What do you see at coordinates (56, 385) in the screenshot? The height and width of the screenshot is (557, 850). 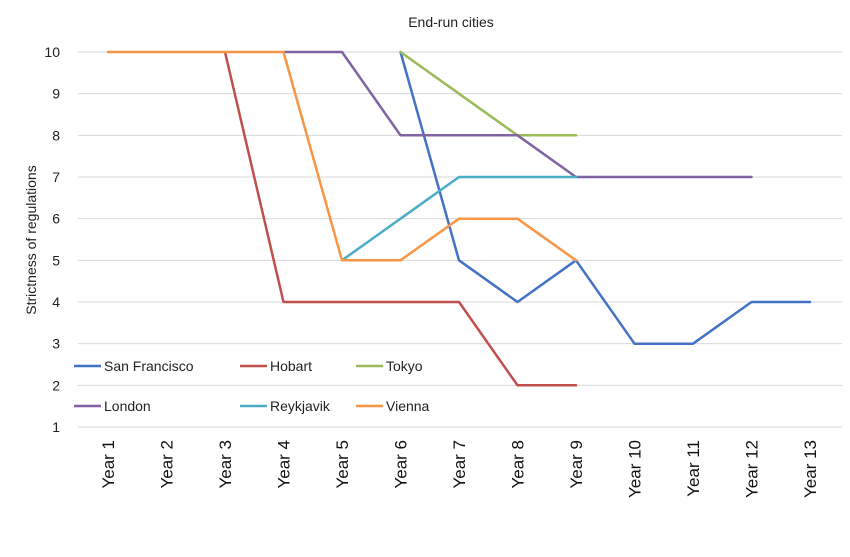 I see `y-tick-label: 2` at bounding box center [56, 385].